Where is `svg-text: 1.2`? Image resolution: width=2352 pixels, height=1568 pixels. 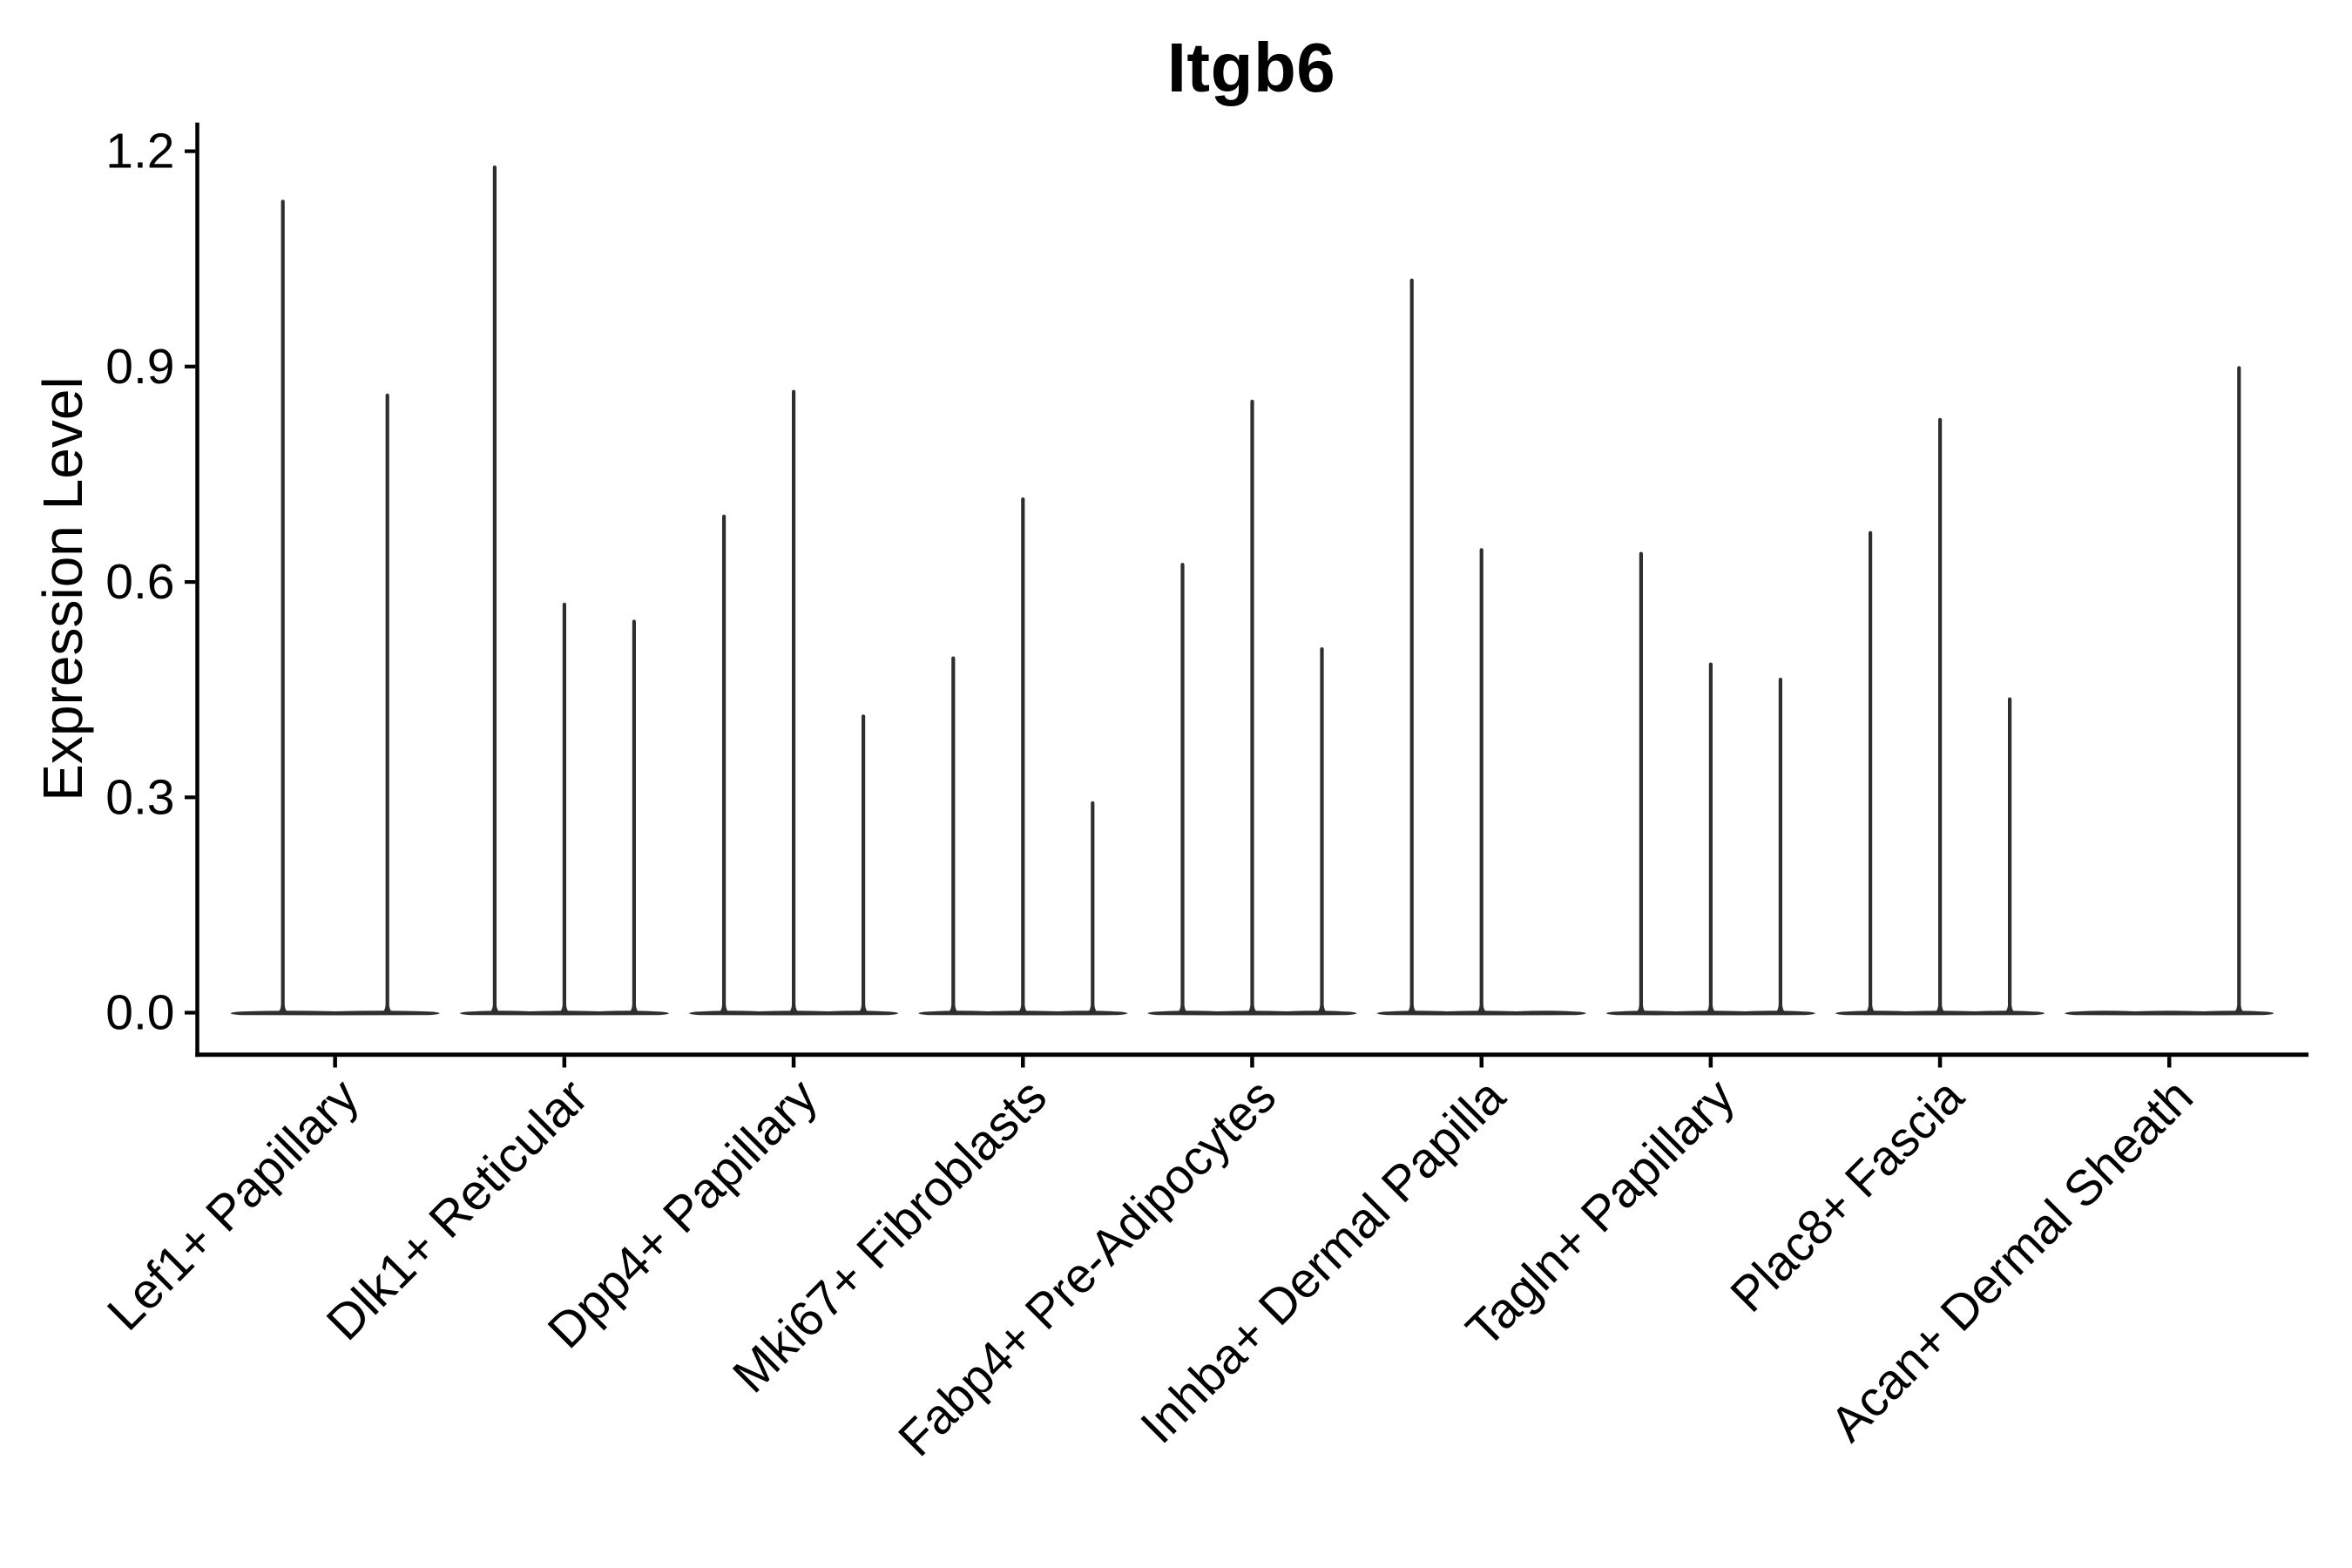
svg-text: 1.2 is located at coordinates (139, 151).